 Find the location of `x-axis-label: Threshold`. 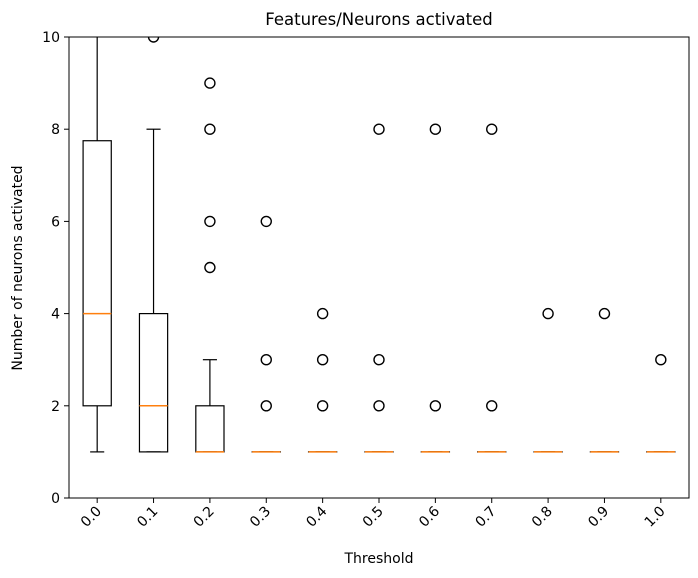

x-axis-label: Threshold is located at coordinates (379, 559).